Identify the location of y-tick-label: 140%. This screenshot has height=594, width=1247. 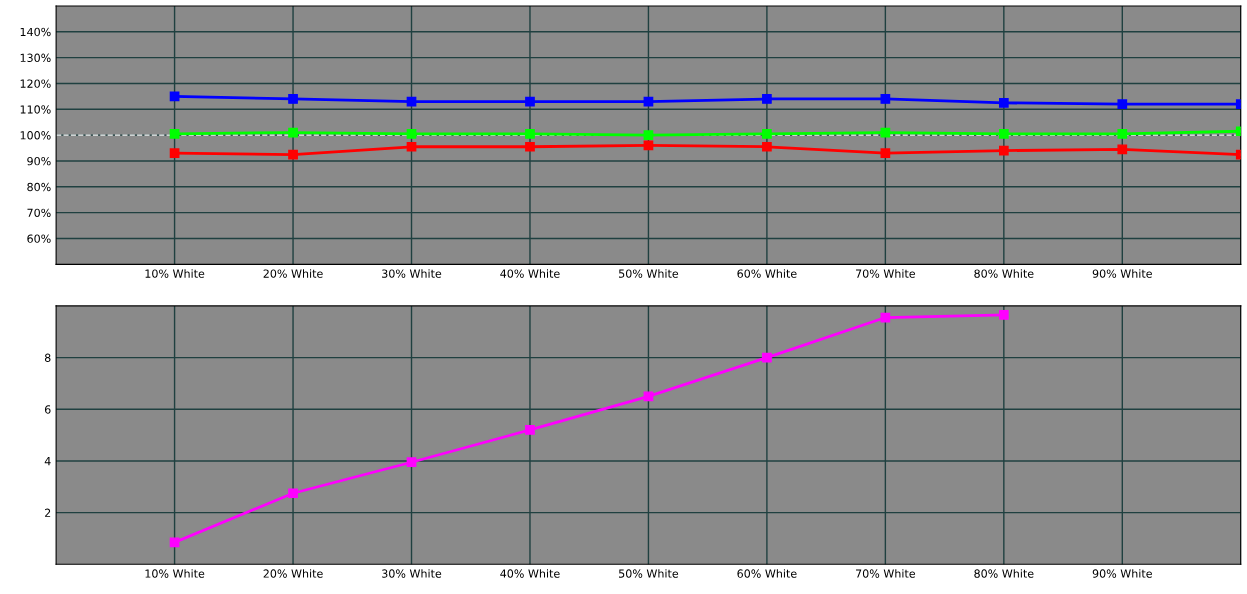
(35, 32).